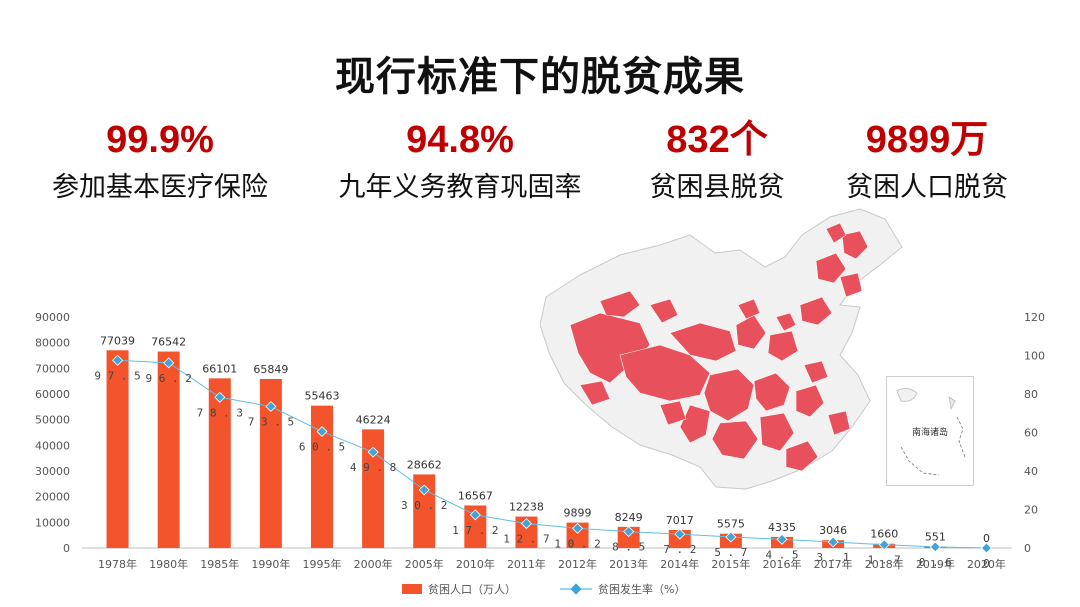 This screenshot has height=607, width=1080. What do you see at coordinates (168, 564) in the screenshot?
I see `x-tick-label: 1980年` at bounding box center [168, 564].